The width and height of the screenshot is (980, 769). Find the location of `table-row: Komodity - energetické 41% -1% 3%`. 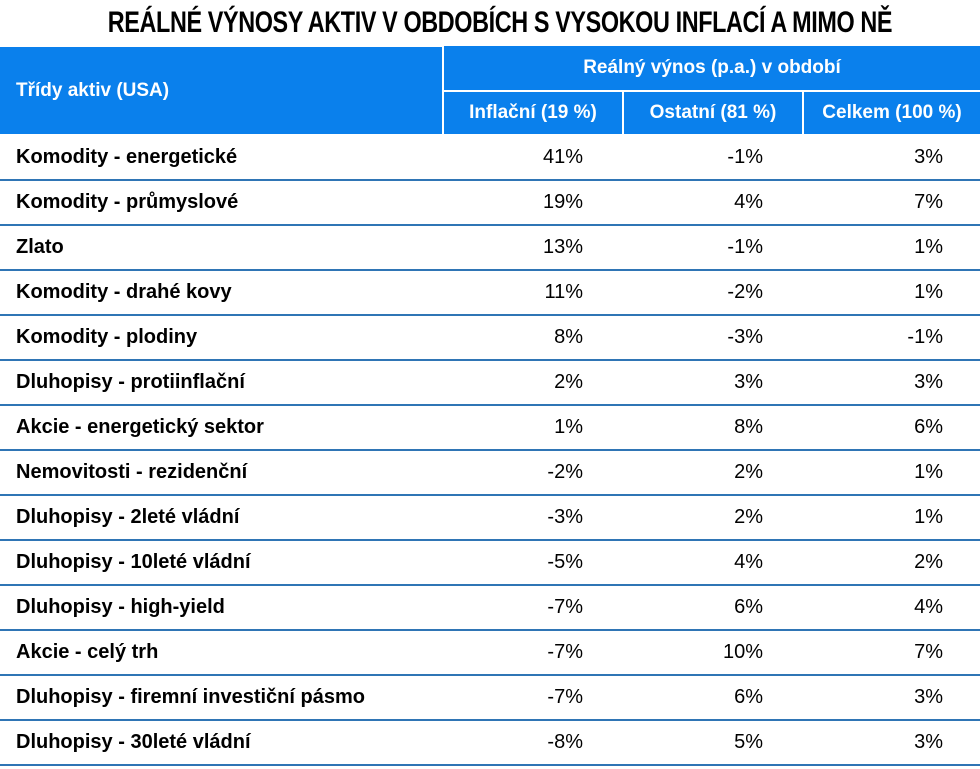

table-row: Komodity - energetické 41% -1% 3% is located at coordinates (490, 158).